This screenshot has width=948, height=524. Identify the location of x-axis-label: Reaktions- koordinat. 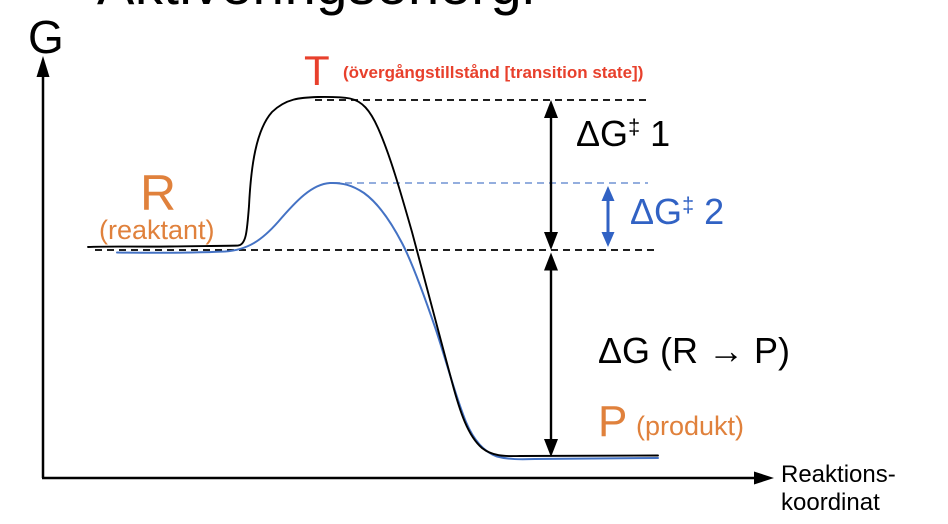
(861, 489).